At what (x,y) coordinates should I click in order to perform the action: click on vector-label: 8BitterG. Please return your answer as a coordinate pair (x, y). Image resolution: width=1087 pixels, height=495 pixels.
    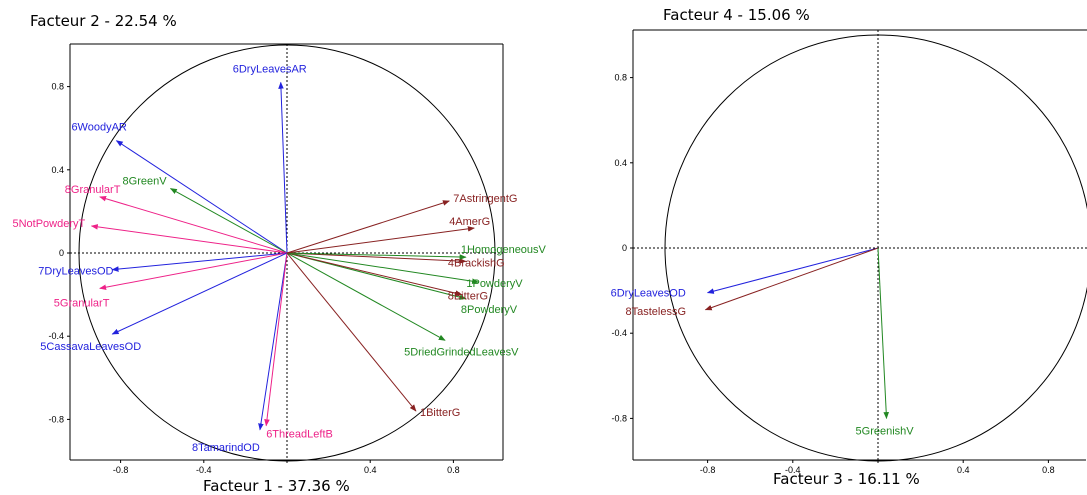
    Looking at the image, I should click on (468, 297).